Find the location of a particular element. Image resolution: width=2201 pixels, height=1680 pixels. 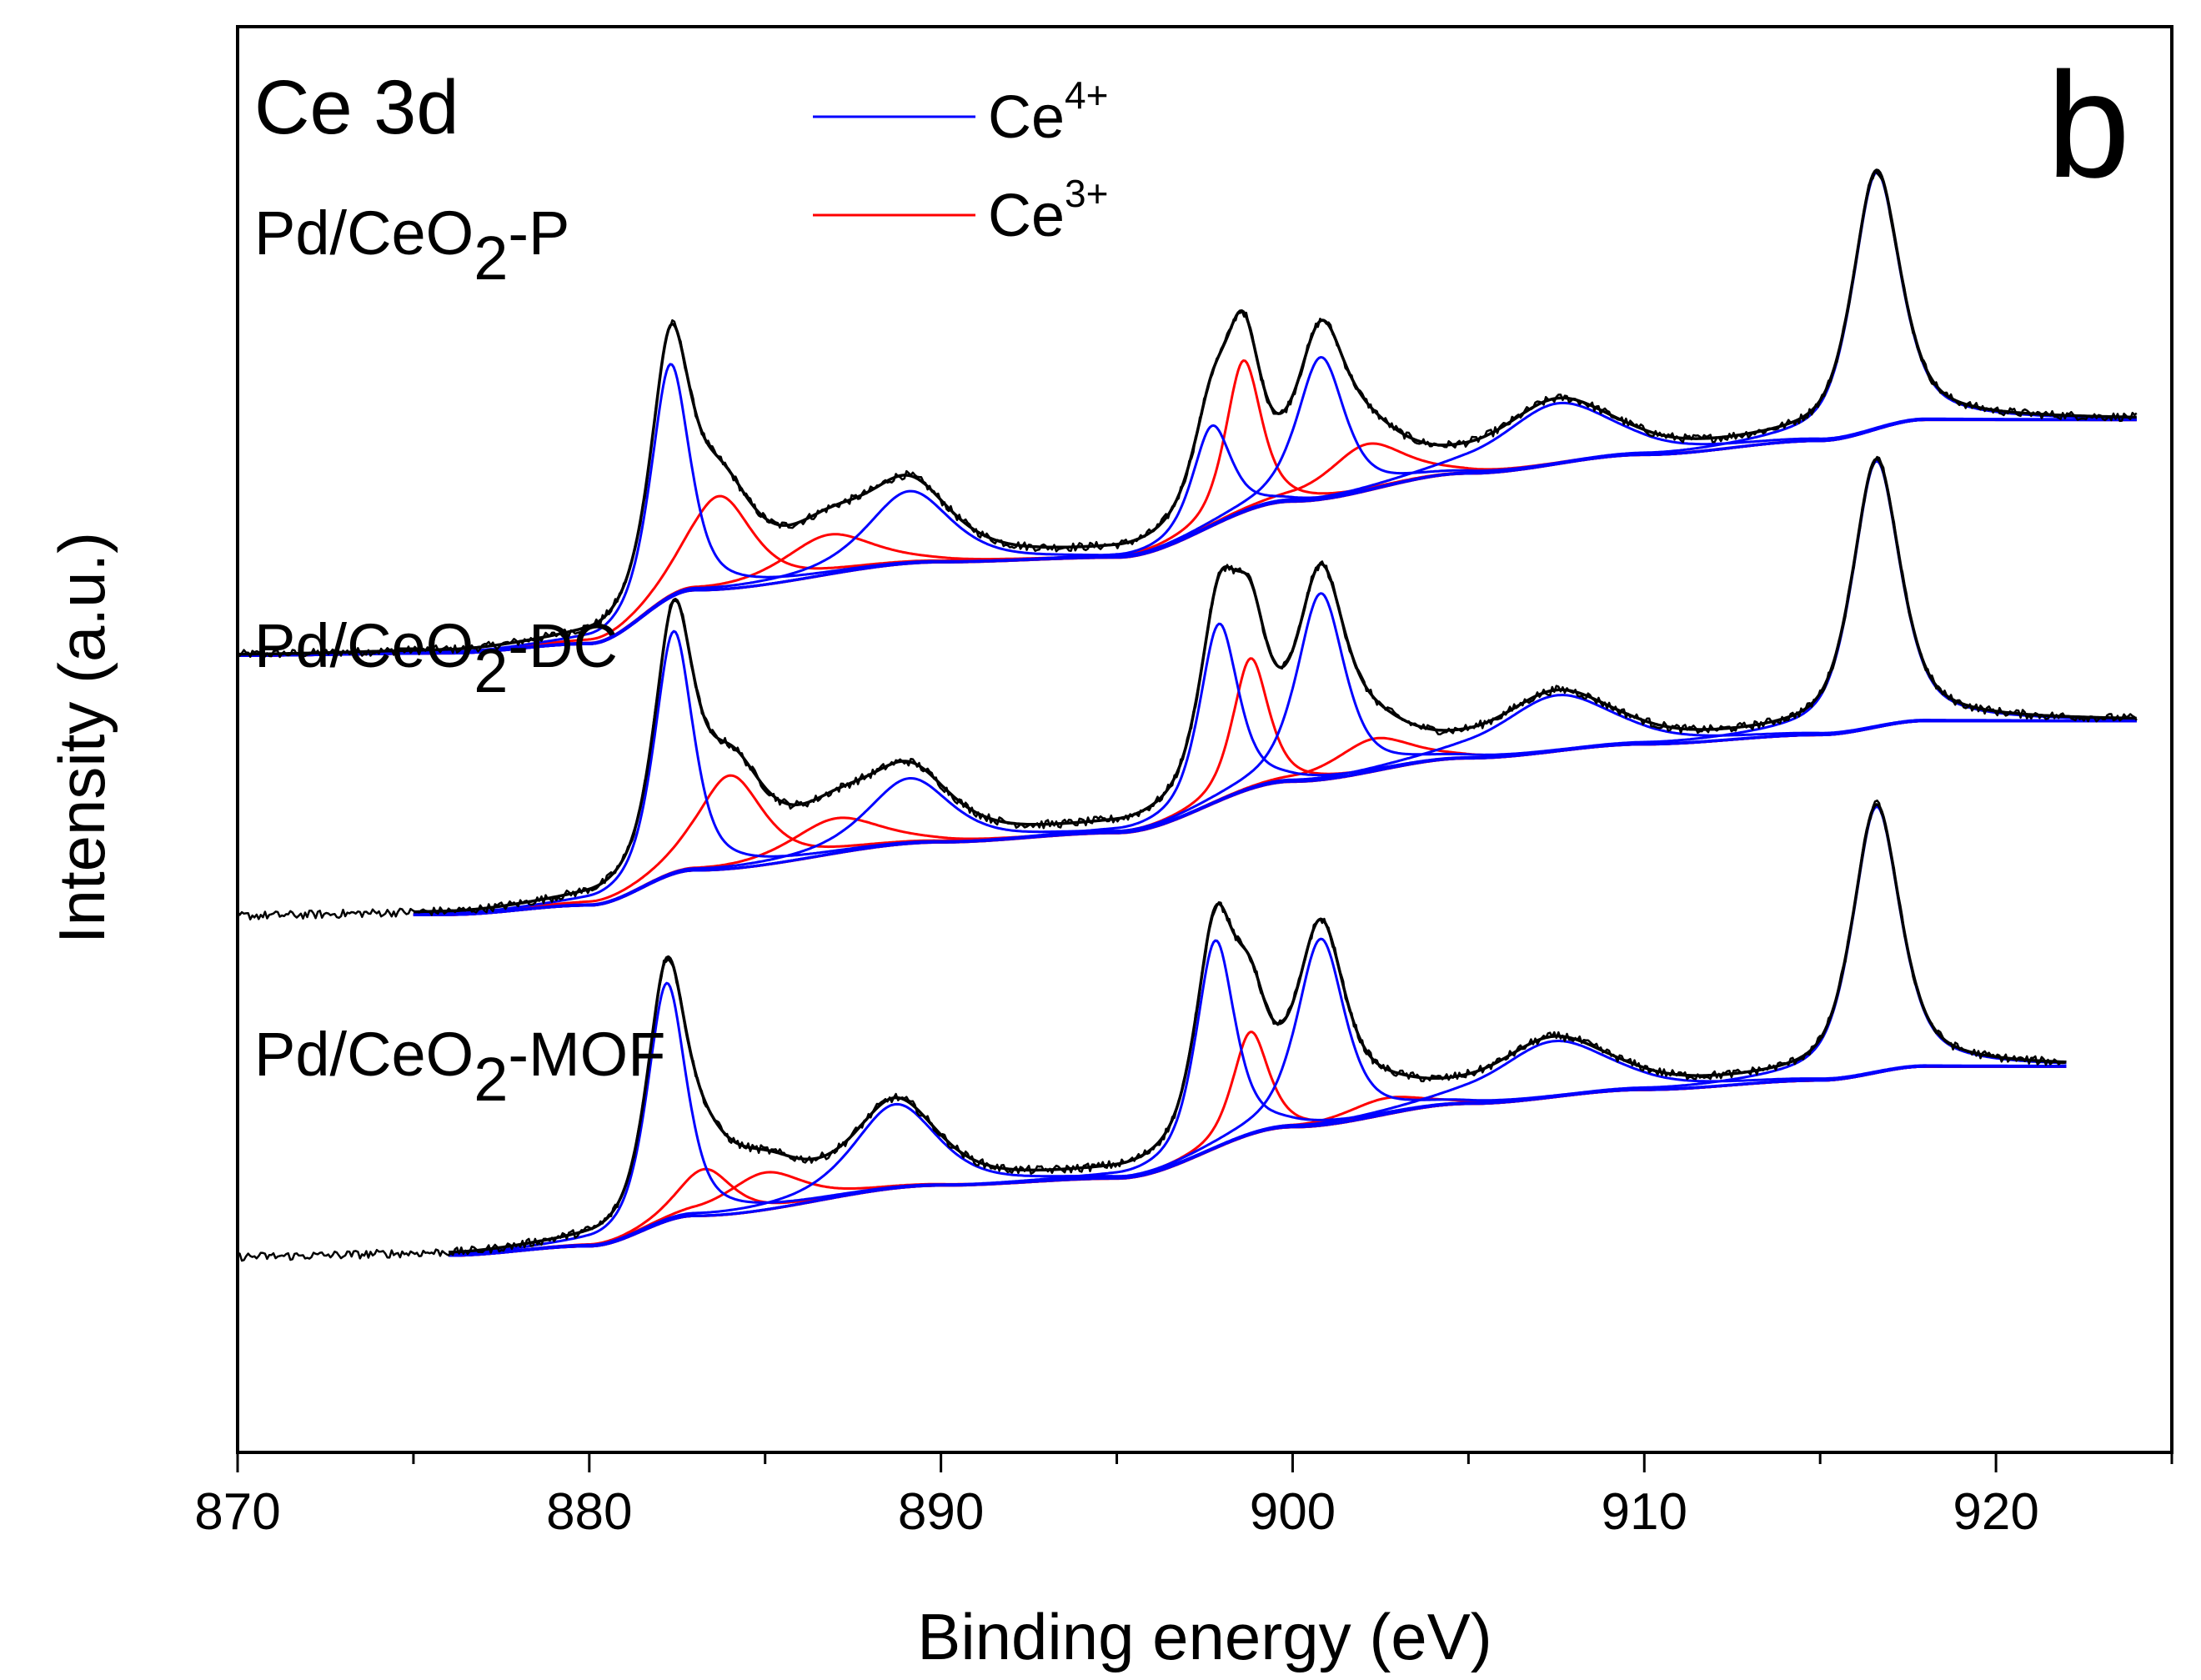

x-tick-label: 910 is located at coordinates (1645, 1512).